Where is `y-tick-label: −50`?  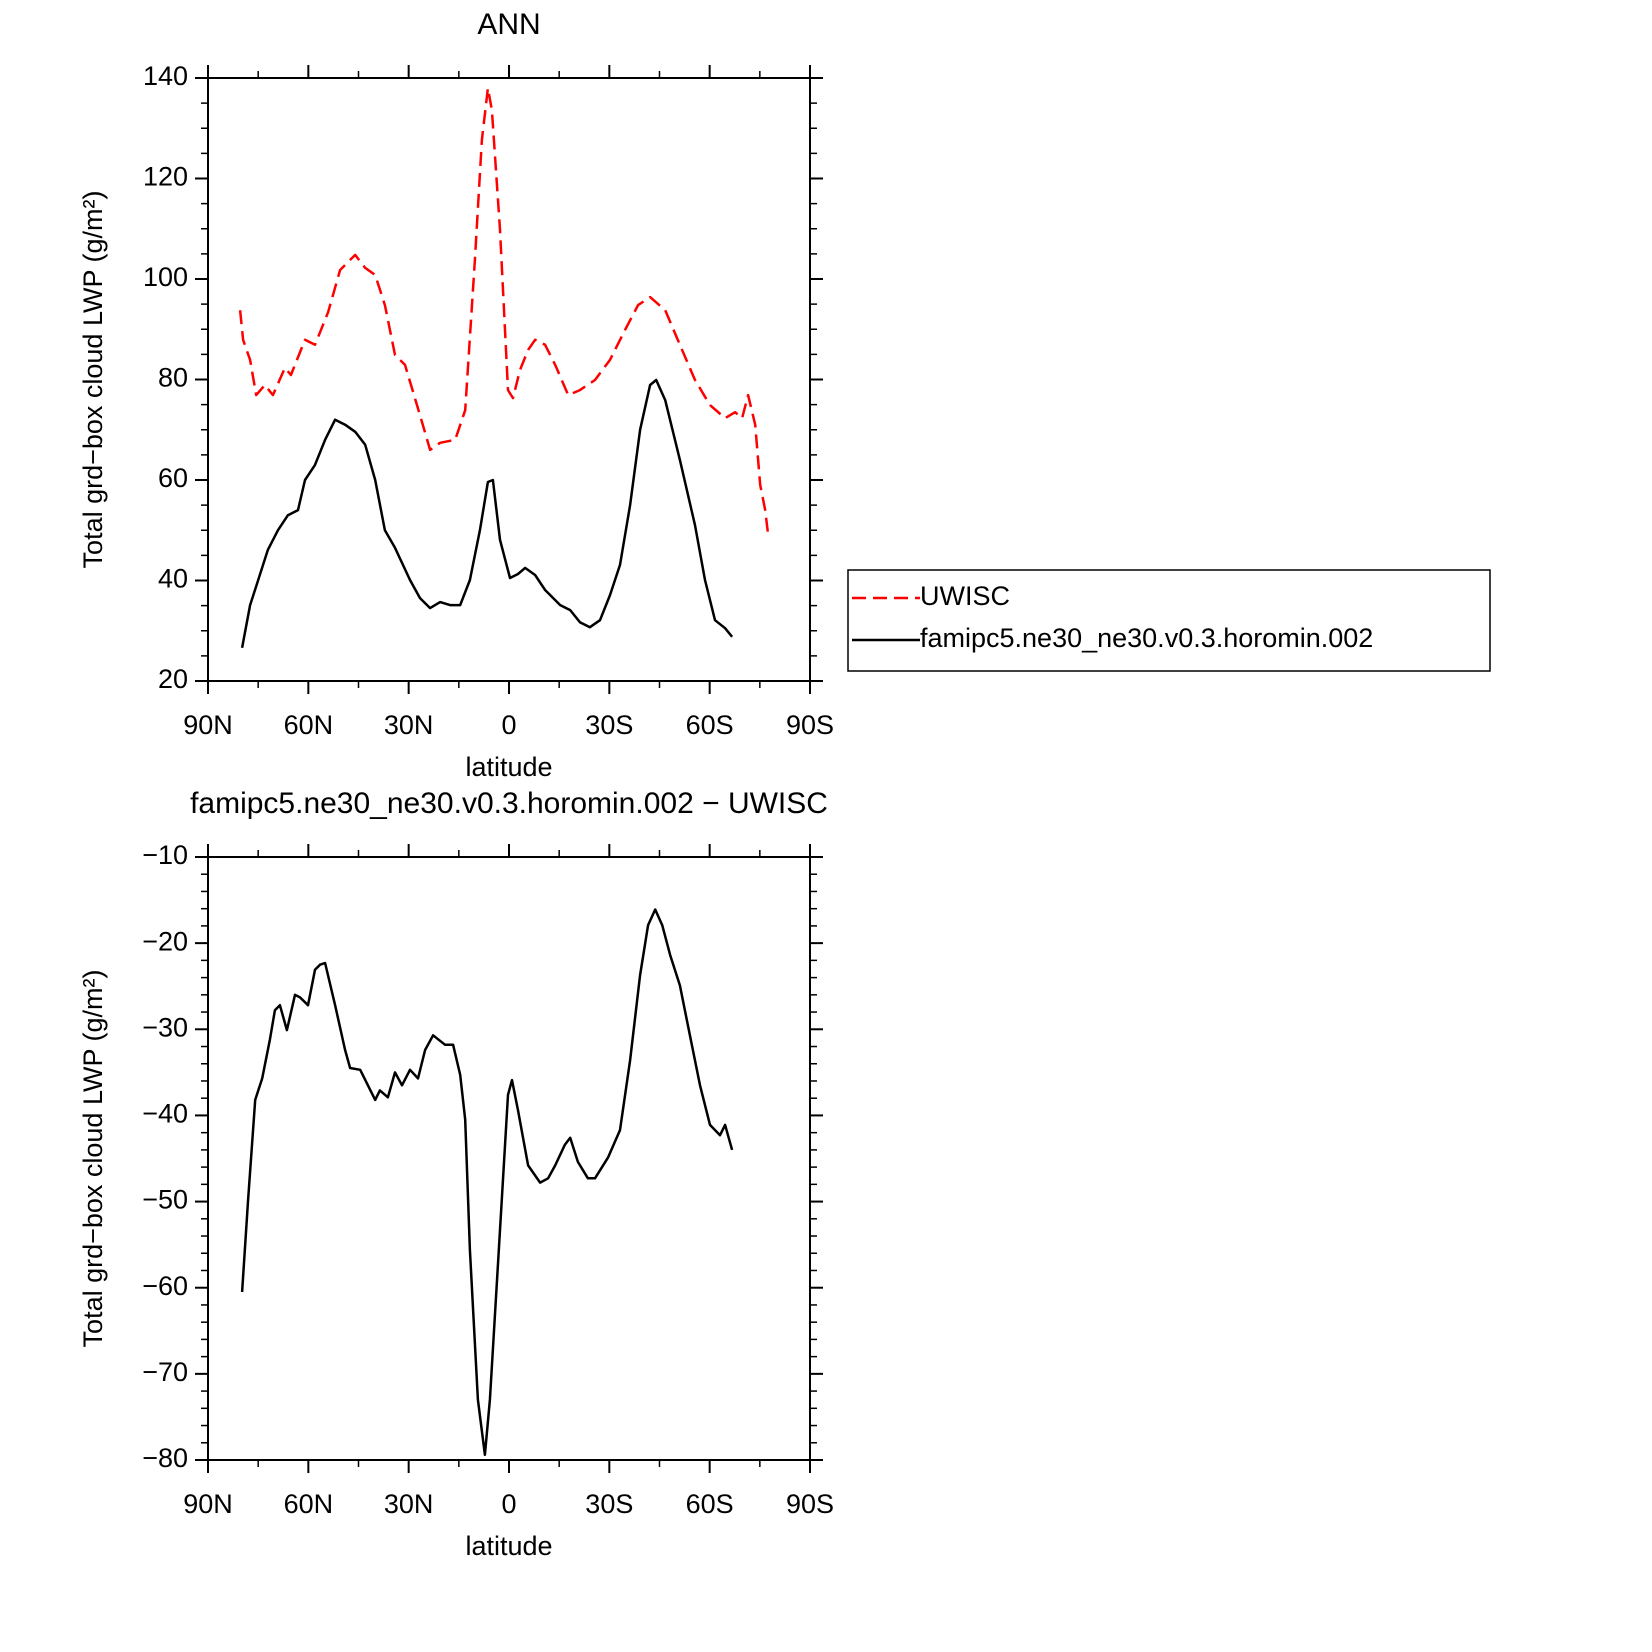 y-tick-label: −50 is located at coordinates (165, 1200).